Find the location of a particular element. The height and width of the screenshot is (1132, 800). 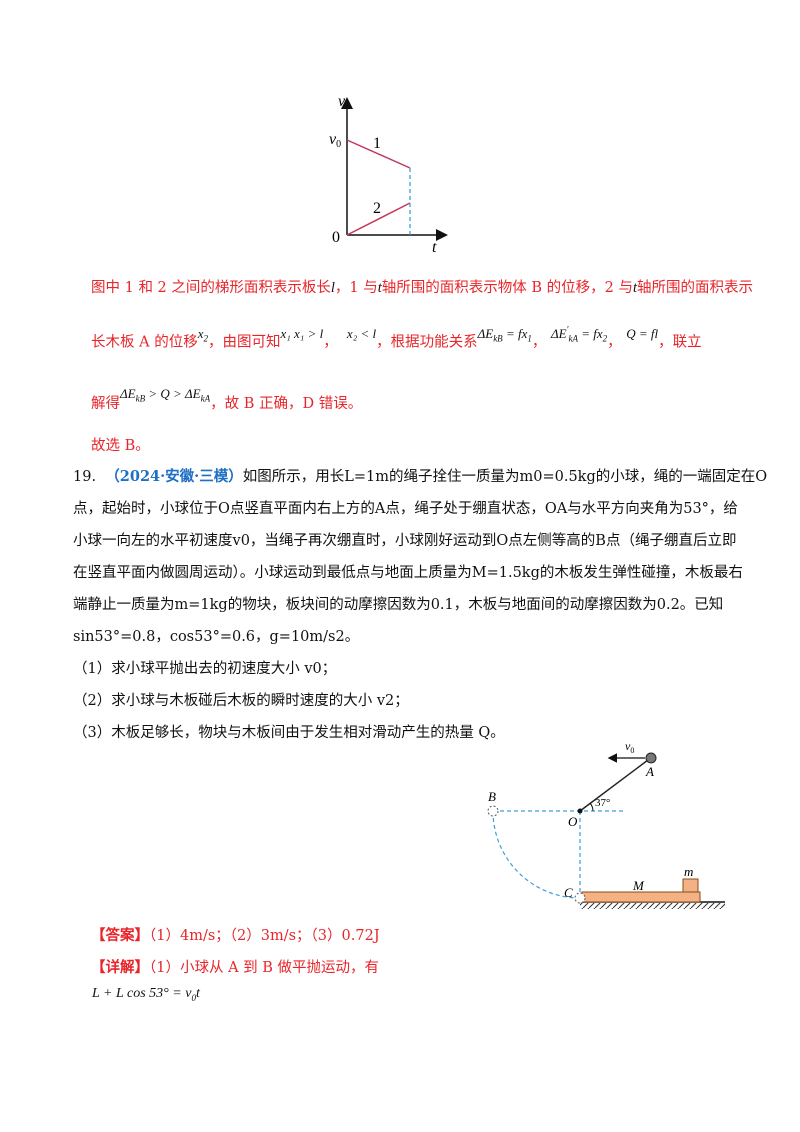

prev-solution-conclusion: 故选 B。 is located at coordinates (120, 446).